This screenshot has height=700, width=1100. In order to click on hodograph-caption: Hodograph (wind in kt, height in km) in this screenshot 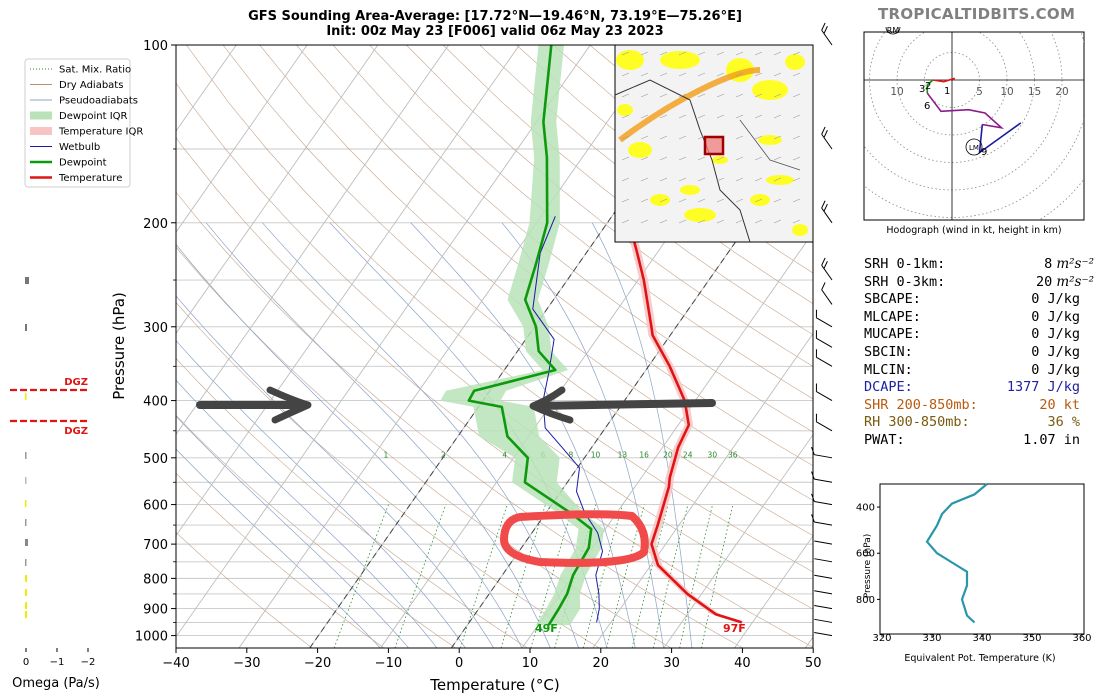, I will do `click(973, 230)`.